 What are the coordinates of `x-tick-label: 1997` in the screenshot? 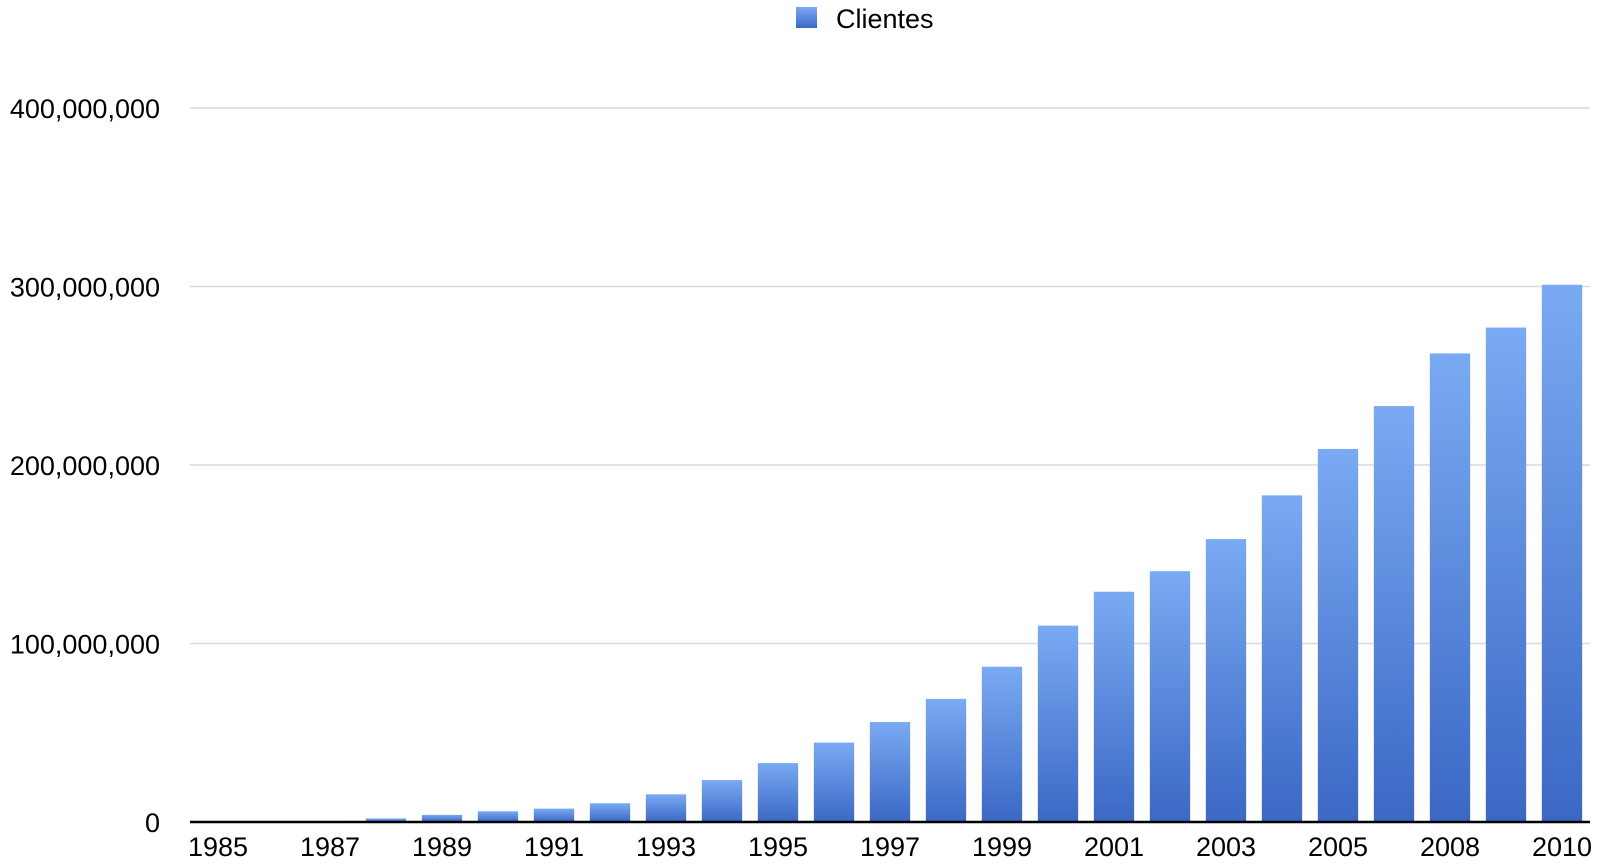 It's located at (890, 847).